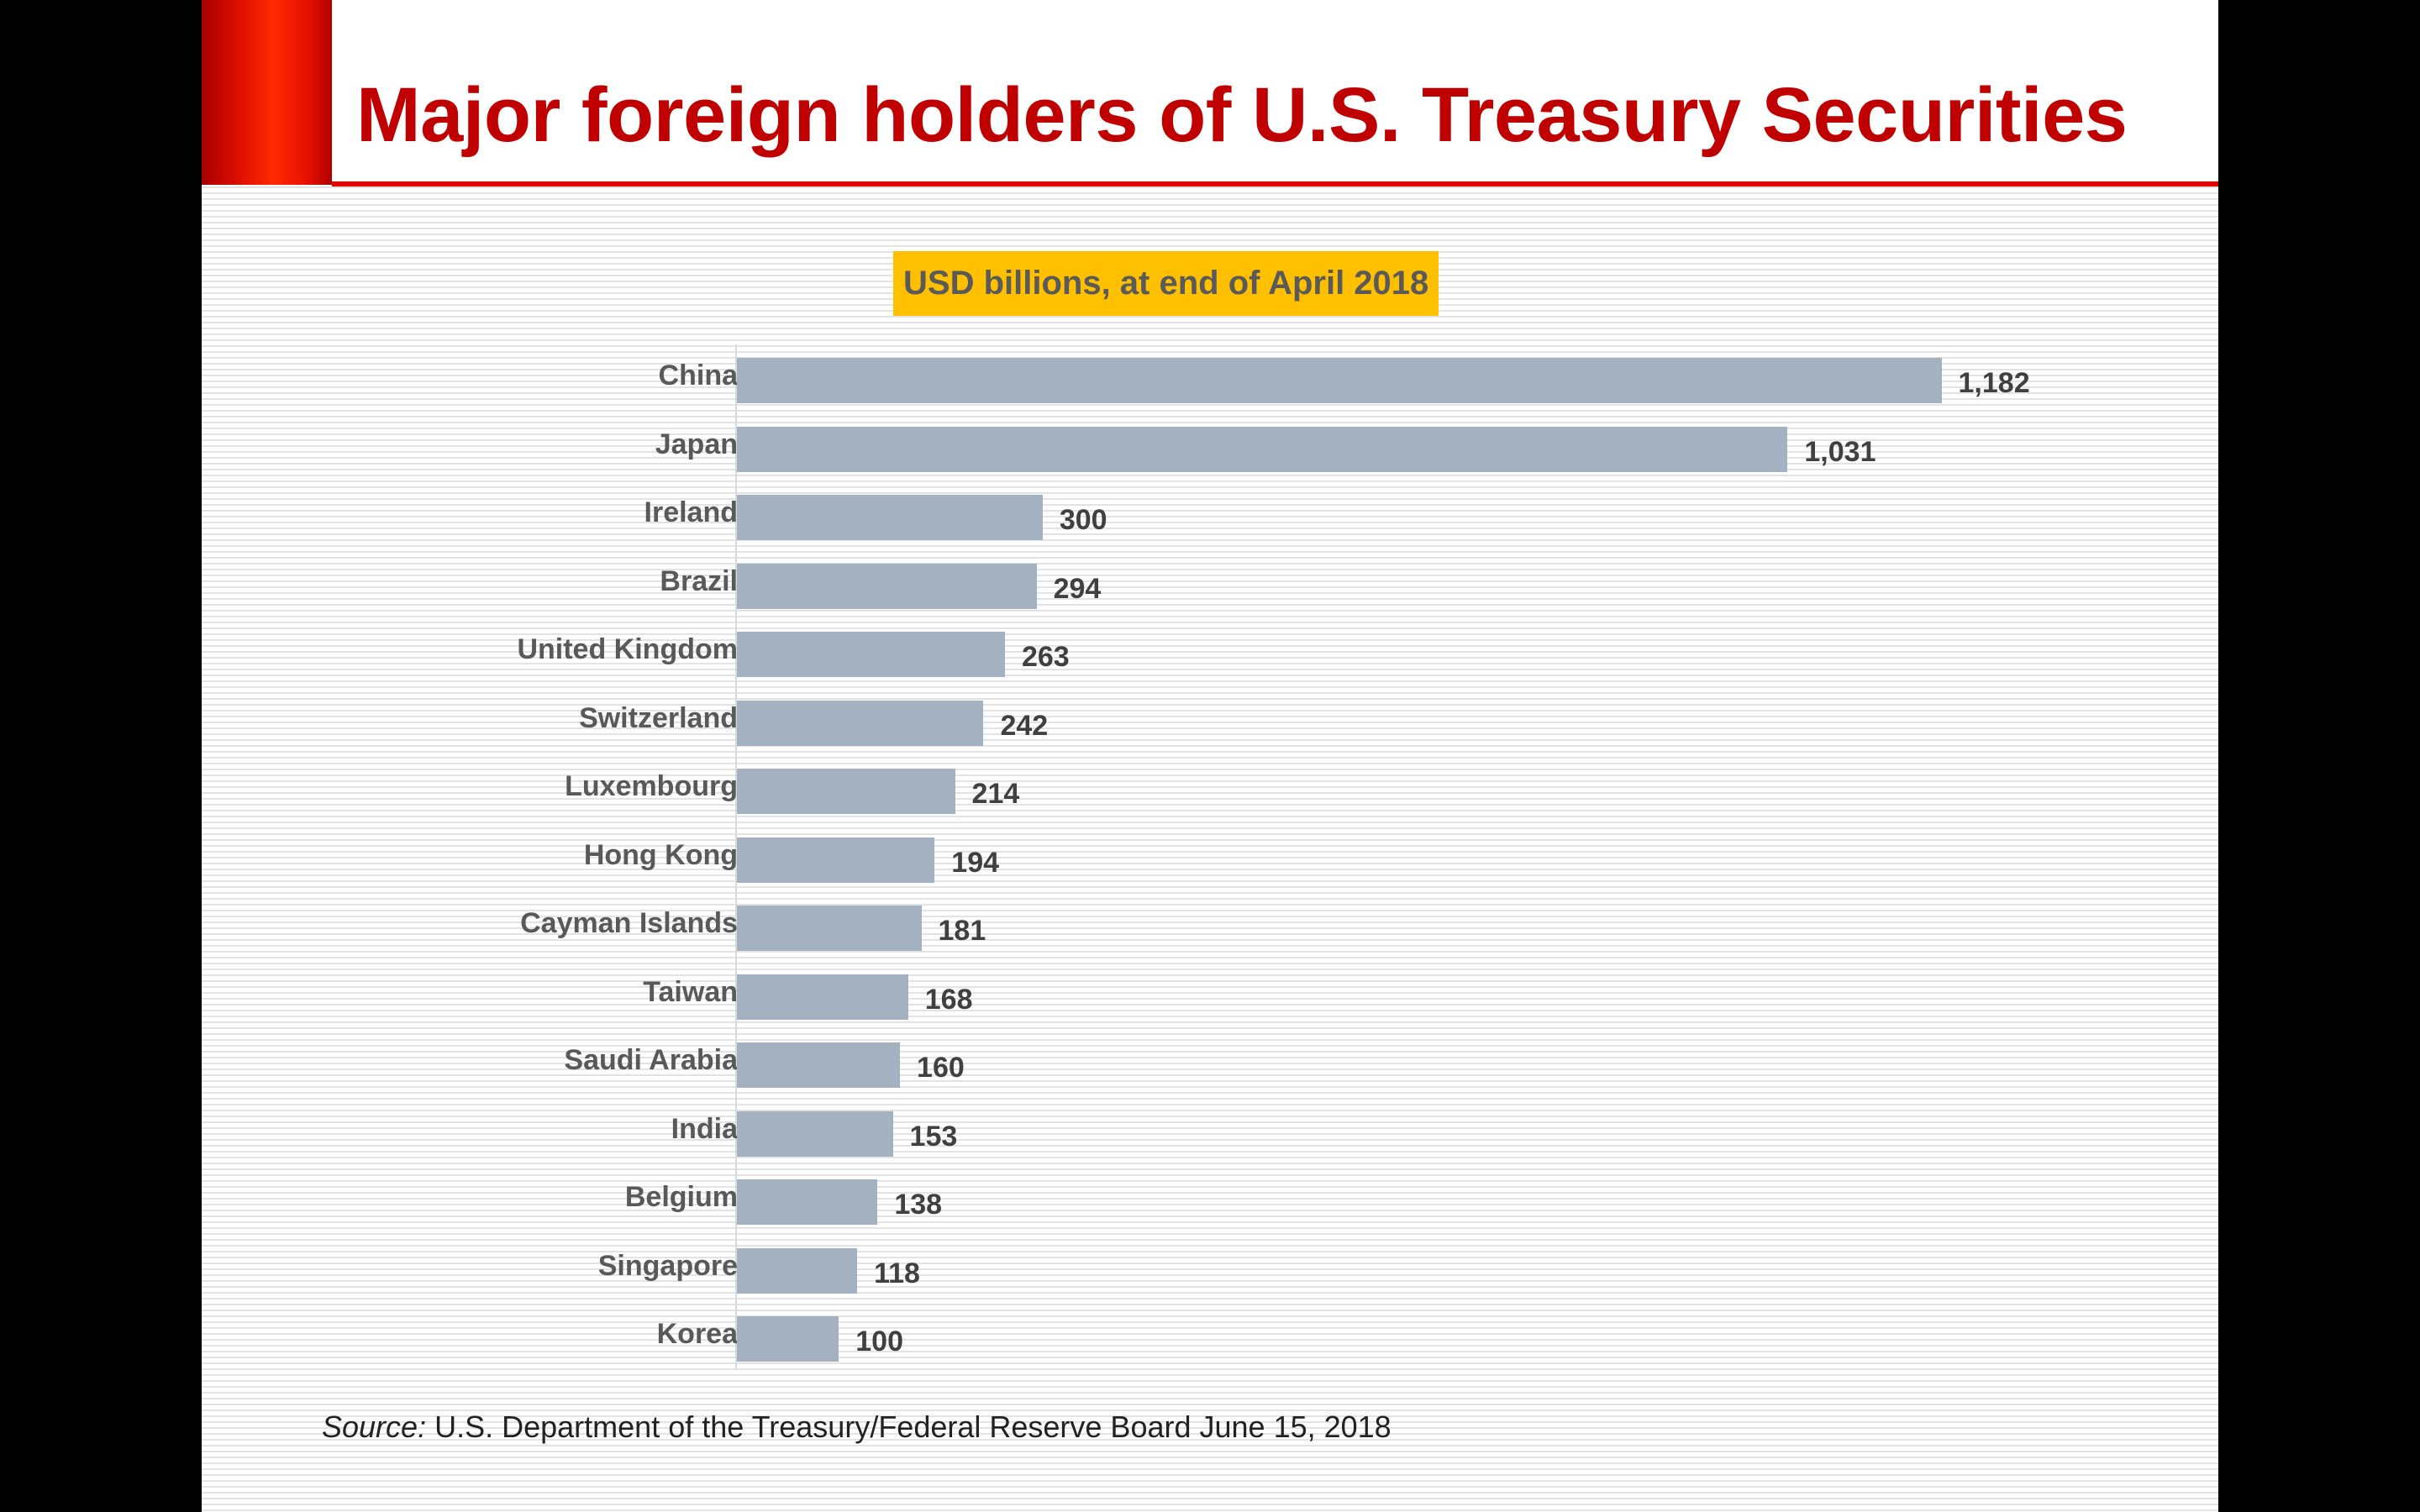 Image resolution: width=2420 pixels, height=1512 pixels. What do you see at coordinates (1077, 588) in the screenshot?
I see `value-label: 294` at bounding box center [1077, 588].